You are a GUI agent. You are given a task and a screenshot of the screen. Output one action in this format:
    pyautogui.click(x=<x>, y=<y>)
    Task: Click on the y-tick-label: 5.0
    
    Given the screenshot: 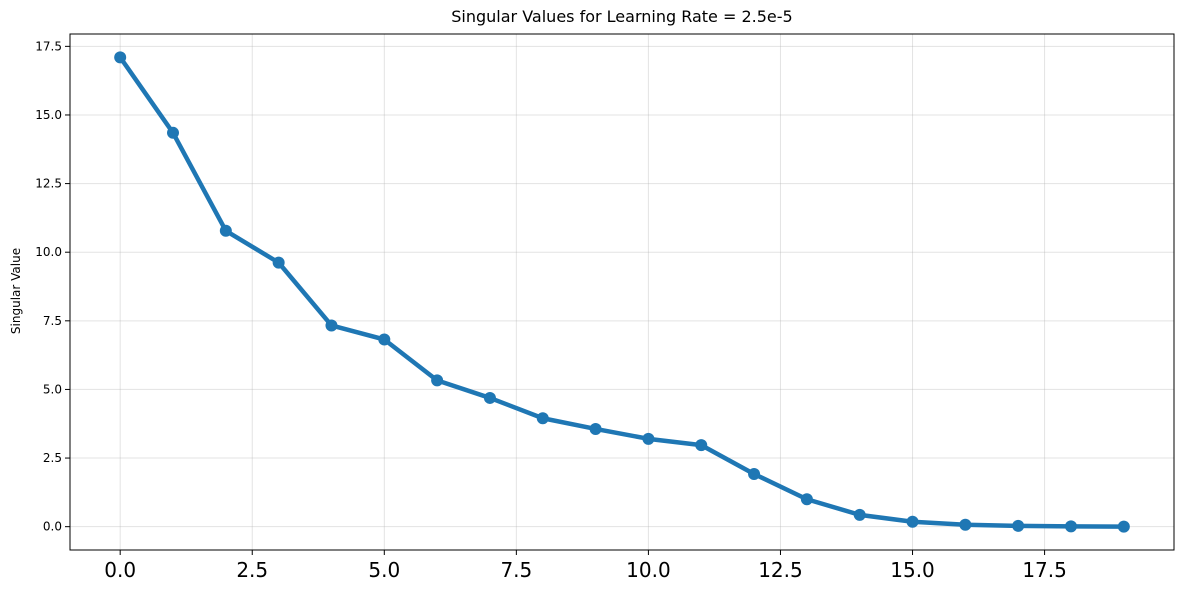 What is the action you would take?
    pyautogui.click(x=52, y=389)
    